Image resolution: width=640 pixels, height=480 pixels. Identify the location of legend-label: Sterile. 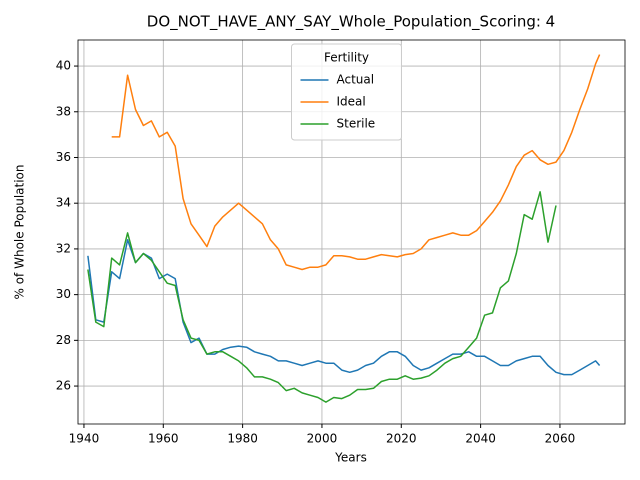
(356, 124).